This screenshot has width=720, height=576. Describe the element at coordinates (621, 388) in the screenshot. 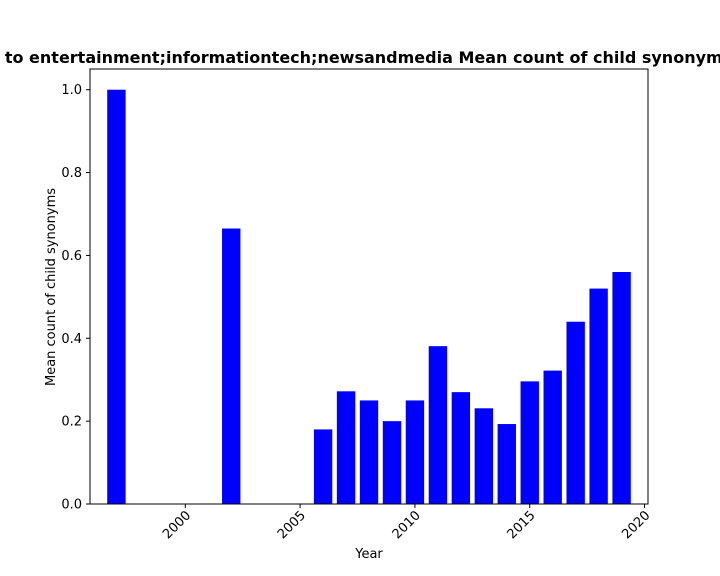

I see `bar-2019` at that location.